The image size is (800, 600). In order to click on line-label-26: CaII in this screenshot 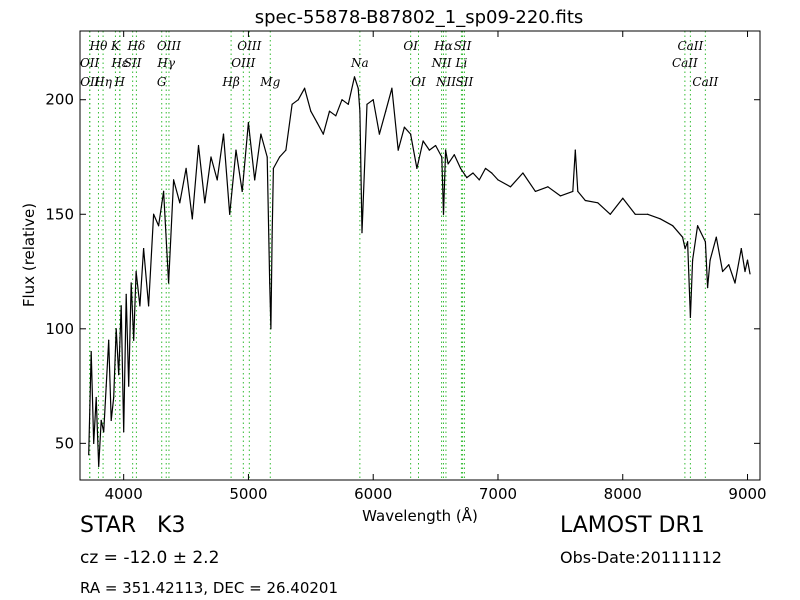, I will do `click(685, 63)`.